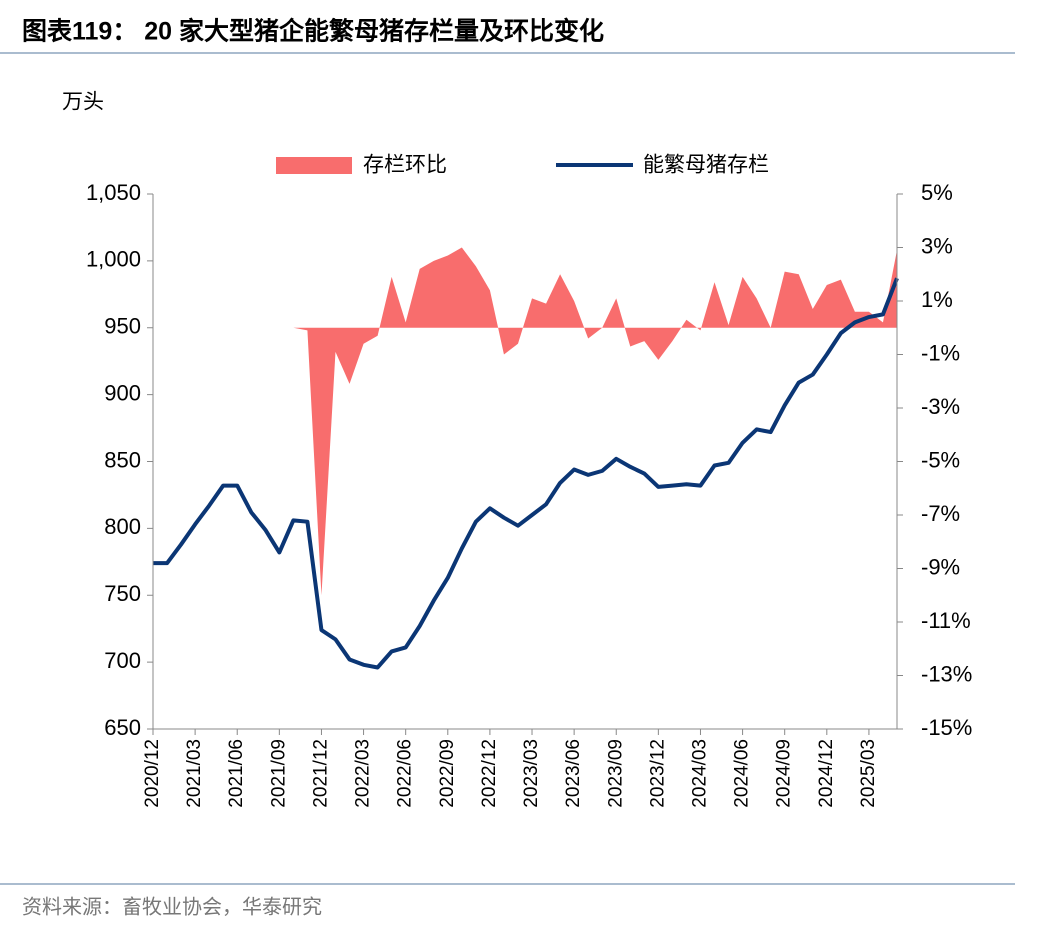 The width and height of the screenshot is (1040, 937). Describe the element at coordinates (236, 773) in the screenshot. I see `x-tick-label: 2021/06` at that location.